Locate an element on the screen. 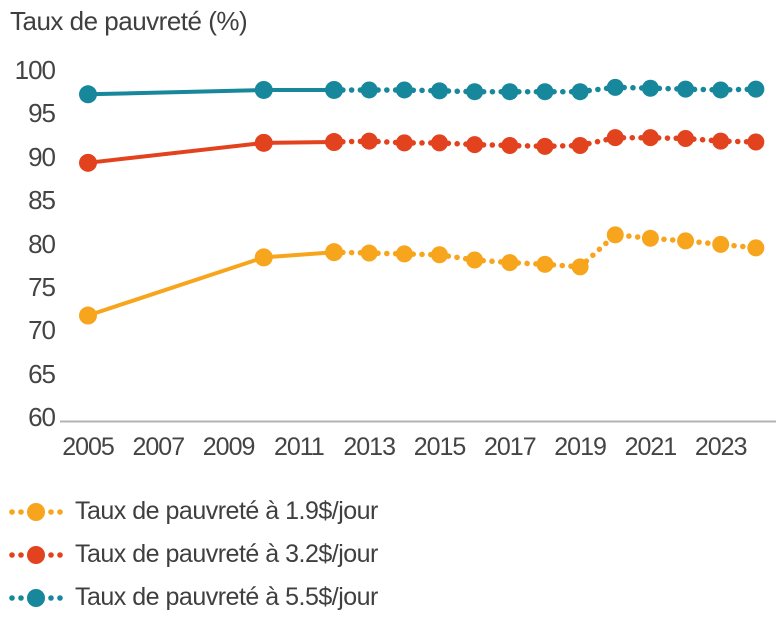 Image resolution: width=780 pixels, height=619 pixels. y-tick-label: 75 is located at coordinates (42, 286).